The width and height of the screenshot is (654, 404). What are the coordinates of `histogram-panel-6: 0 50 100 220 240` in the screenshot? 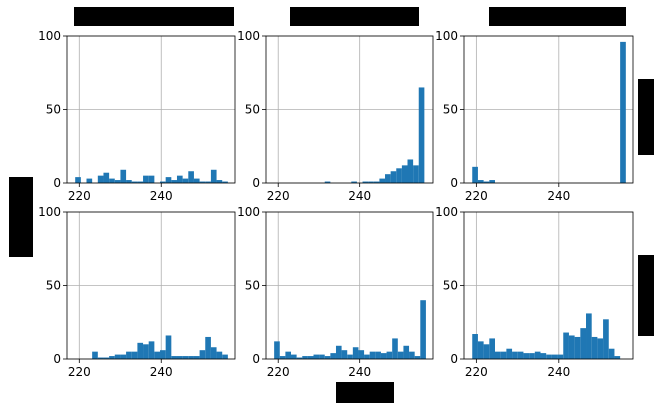 It's located at (534, 292).